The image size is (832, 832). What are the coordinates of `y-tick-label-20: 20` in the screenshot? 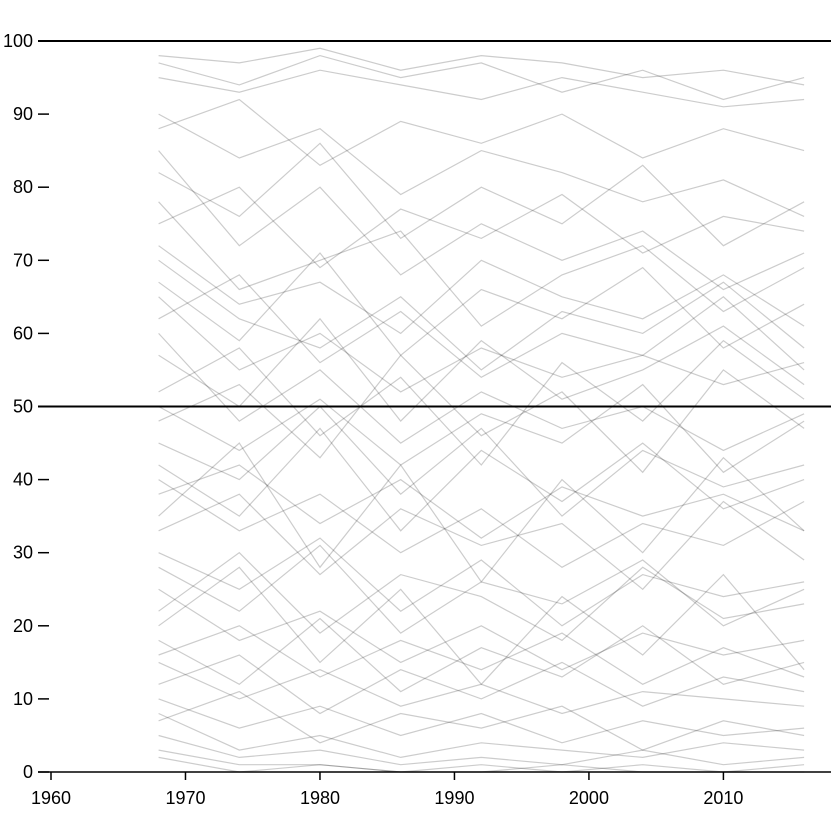 It's located at (23, 626).